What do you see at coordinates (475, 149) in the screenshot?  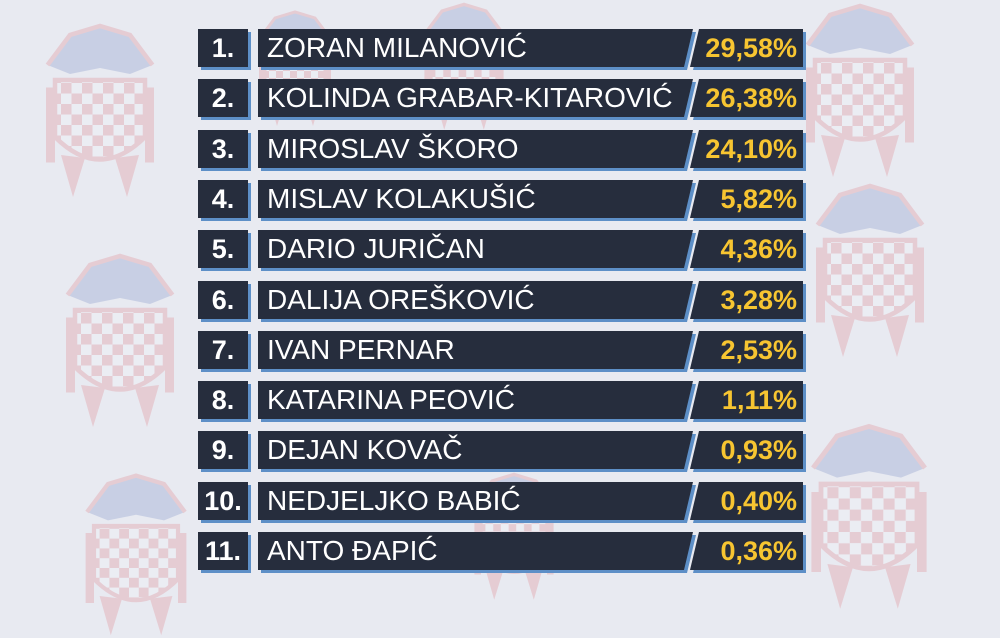 I see `candidate-name: MIROSLAV ŠKORO` at bounding box center [475, 149].